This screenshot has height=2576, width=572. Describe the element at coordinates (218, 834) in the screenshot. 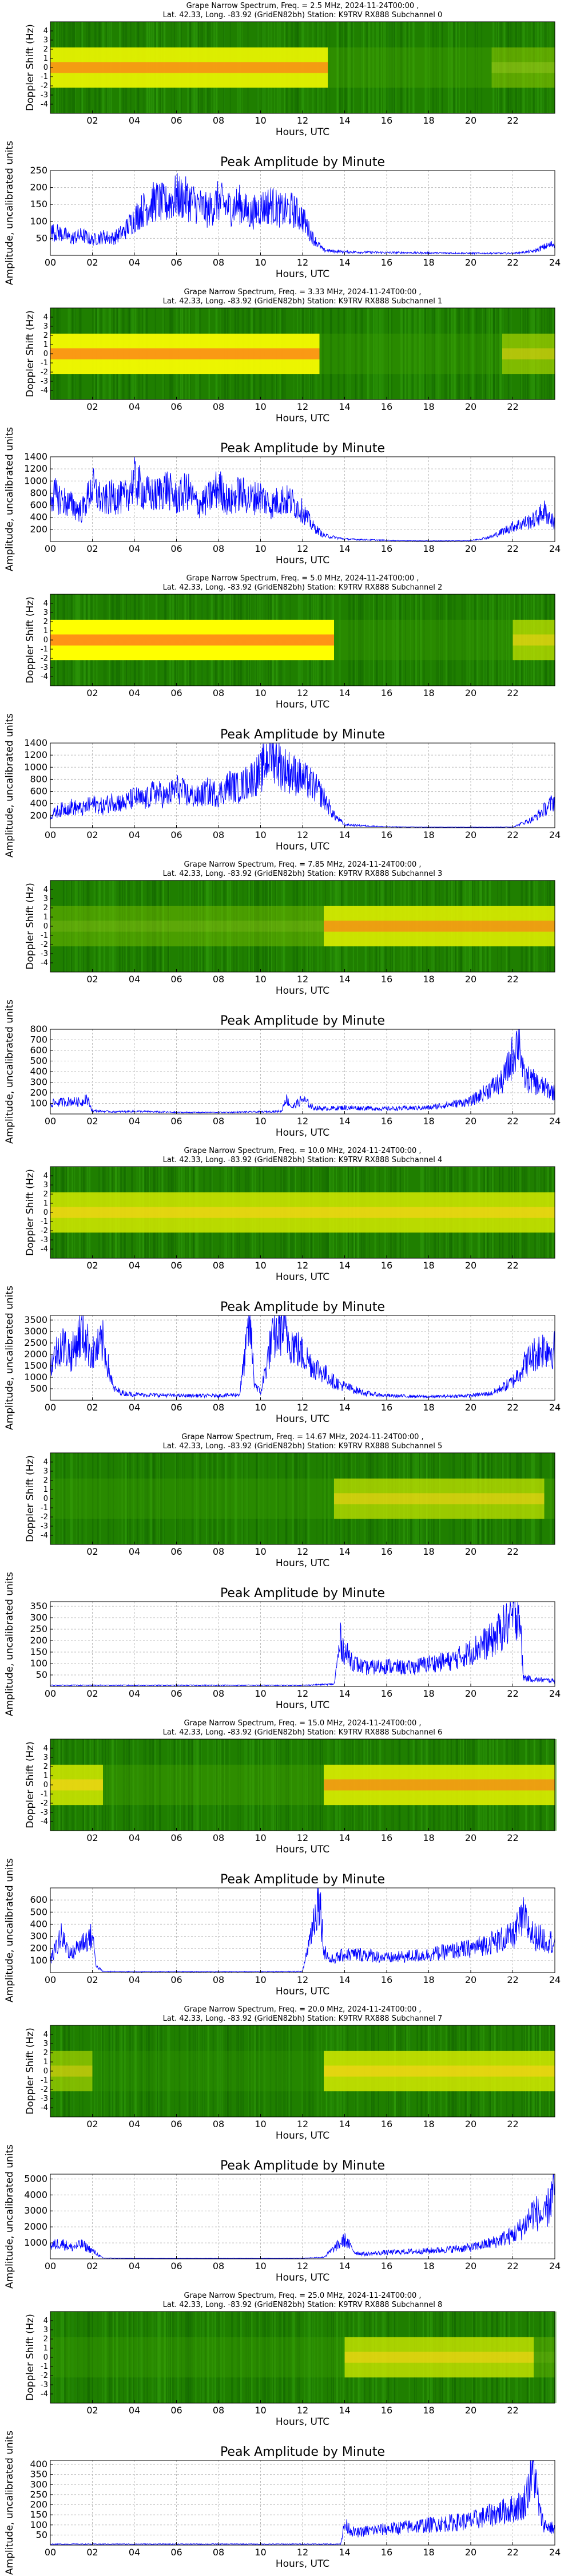

I see `x-tick-label: 08` at that location.